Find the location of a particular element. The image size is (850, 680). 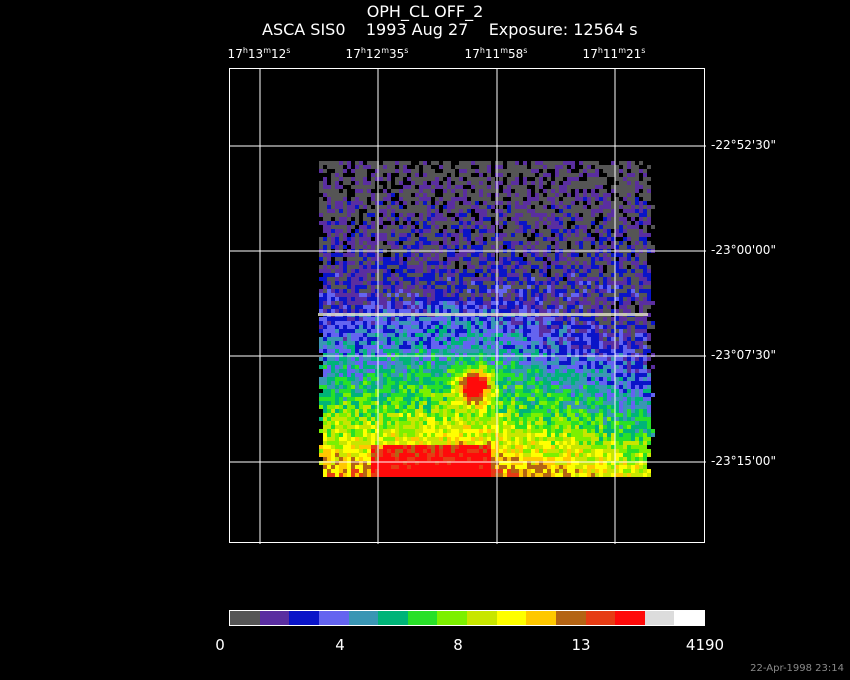

image-subtitle: ASCA SIS0 1993 Aug 27 Exposure: 12564 s is located at coordinates (450, 29).